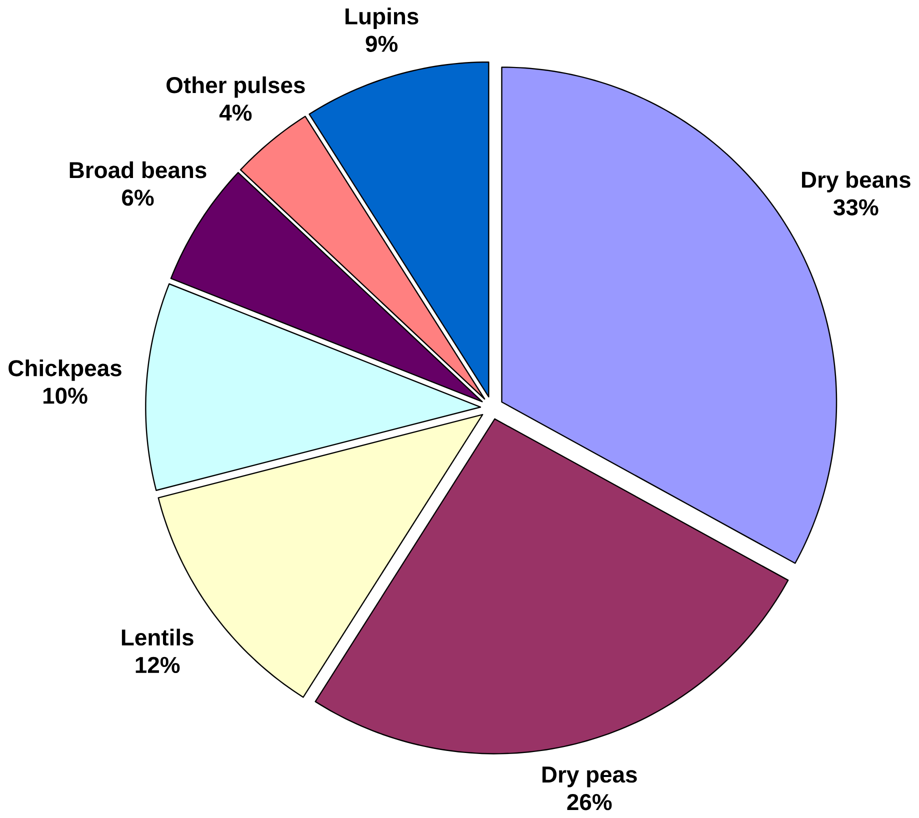 The height and width of the screenshot is (818, 919). I want to click on data-label: 4%, so click(235, 112).